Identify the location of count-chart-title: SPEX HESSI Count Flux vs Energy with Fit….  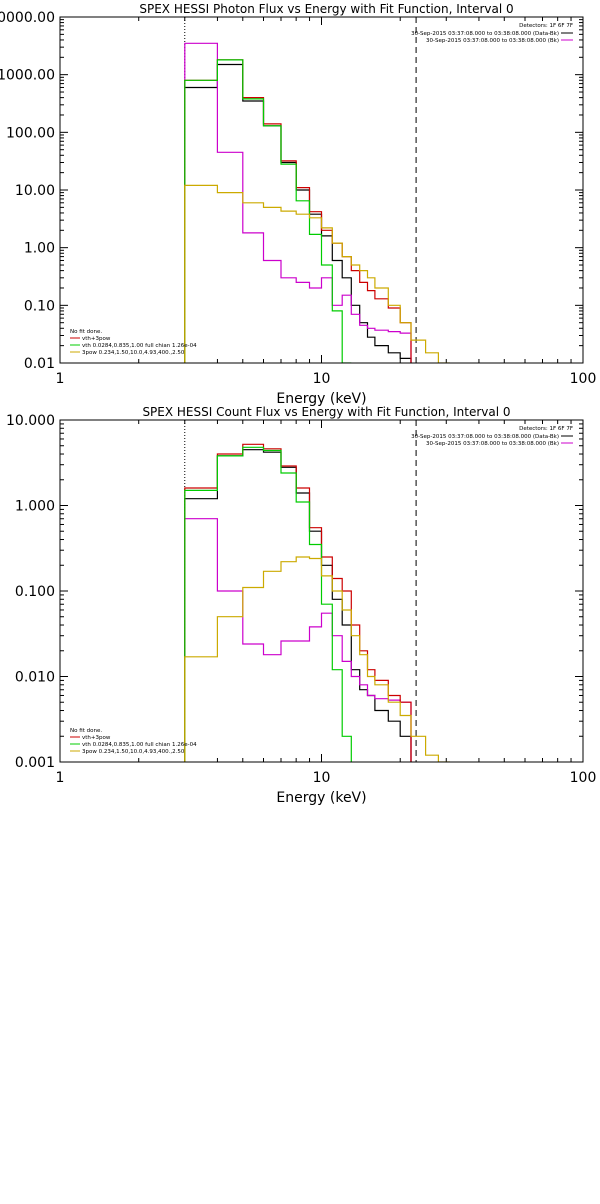
(326, 412).